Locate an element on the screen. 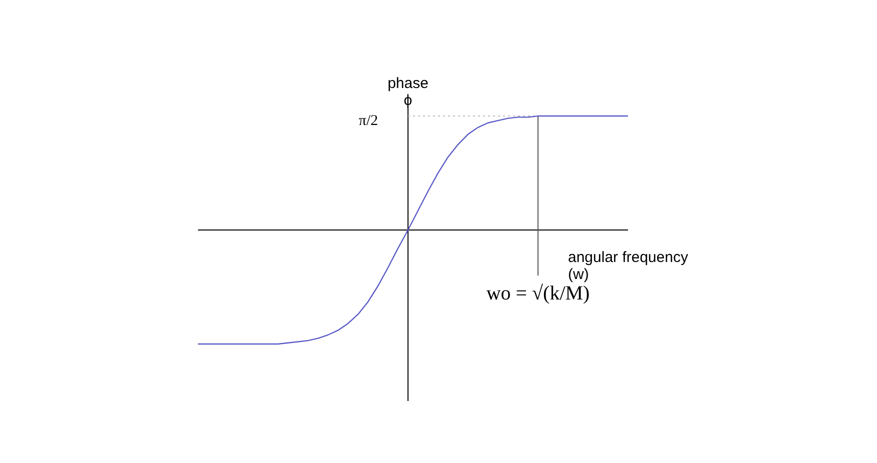 The width and height of the screenshot is (877, 463). ref-line-label: π/2 is located at coordinates (368, 121).